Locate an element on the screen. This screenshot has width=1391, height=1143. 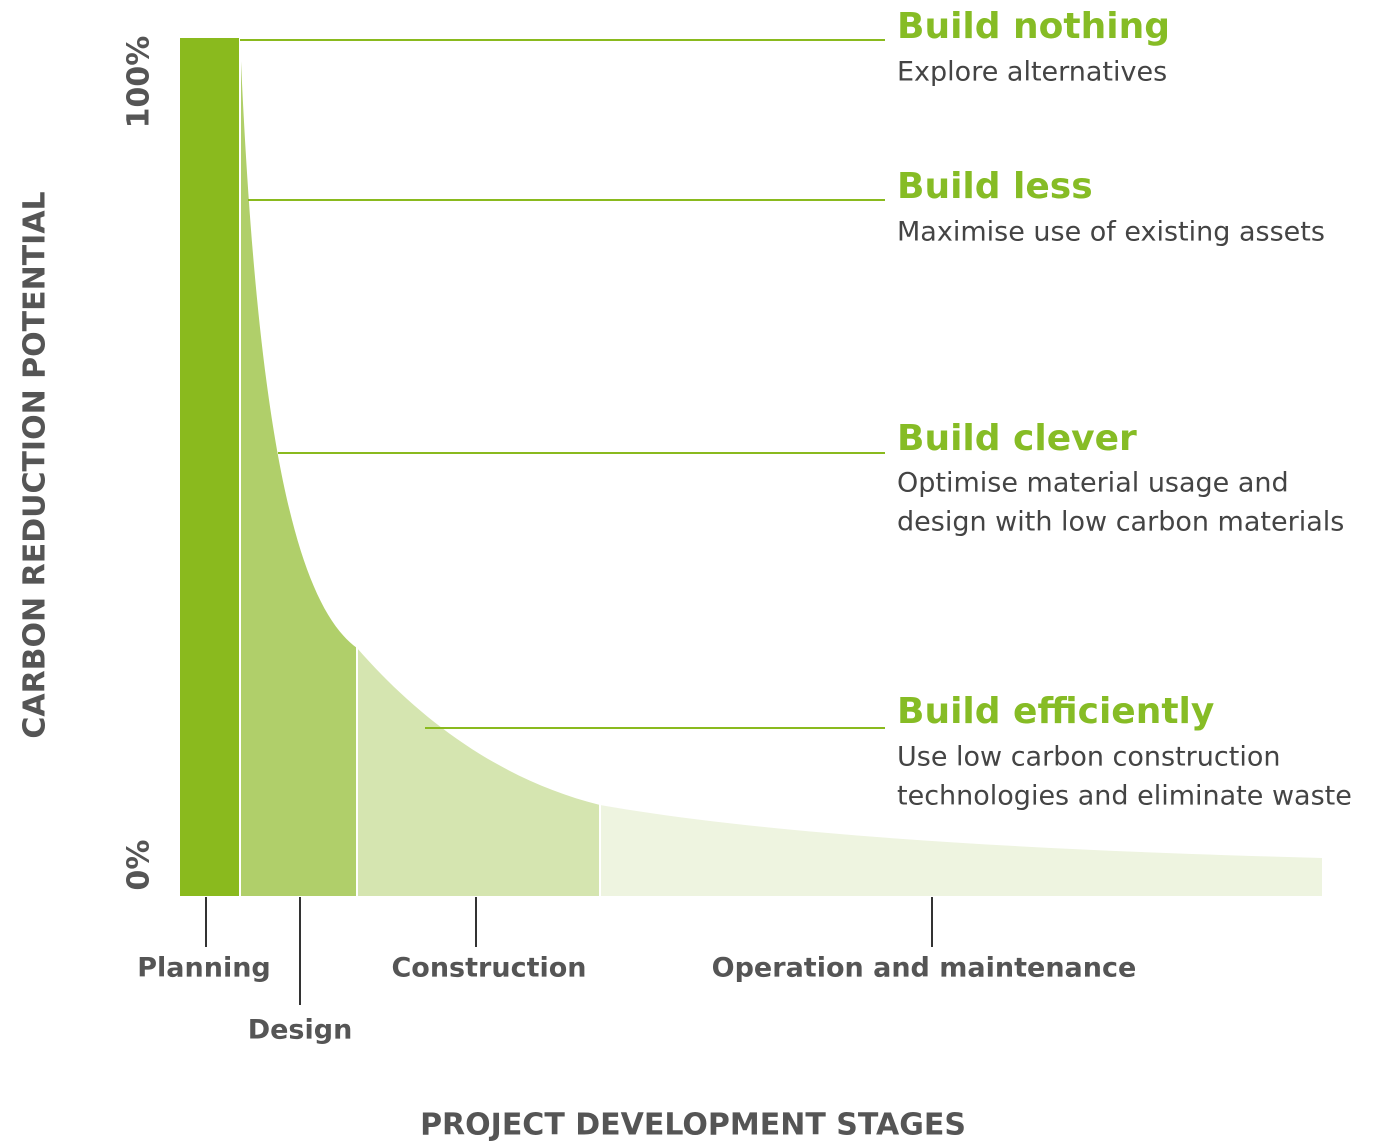
y-tick-label: 100% is located at coordinates (139, 82).